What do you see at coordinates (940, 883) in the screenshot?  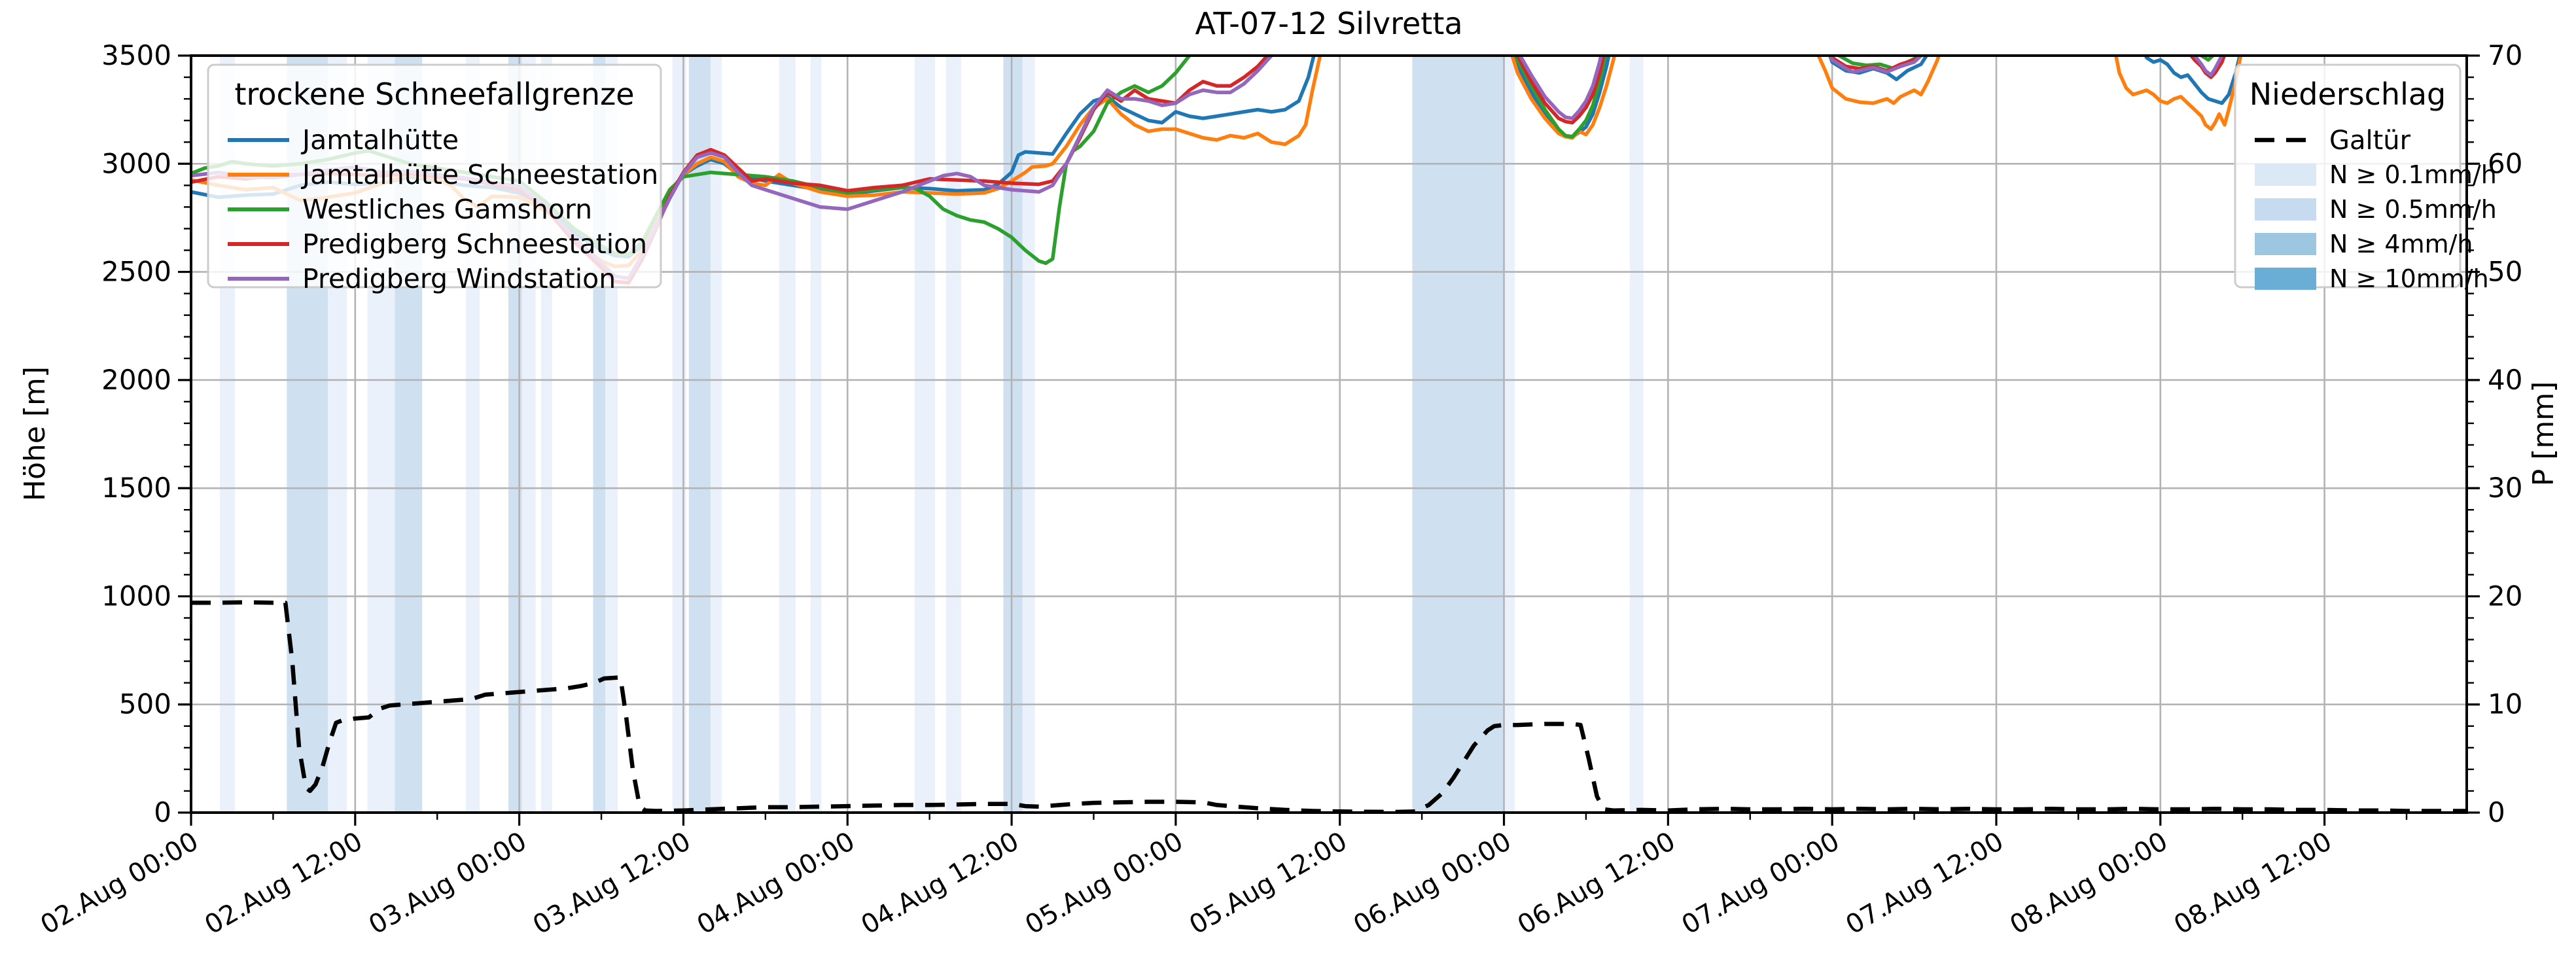 I see `x-tick-label: 04.Aug 12:00` at bounding box center [940, 883].